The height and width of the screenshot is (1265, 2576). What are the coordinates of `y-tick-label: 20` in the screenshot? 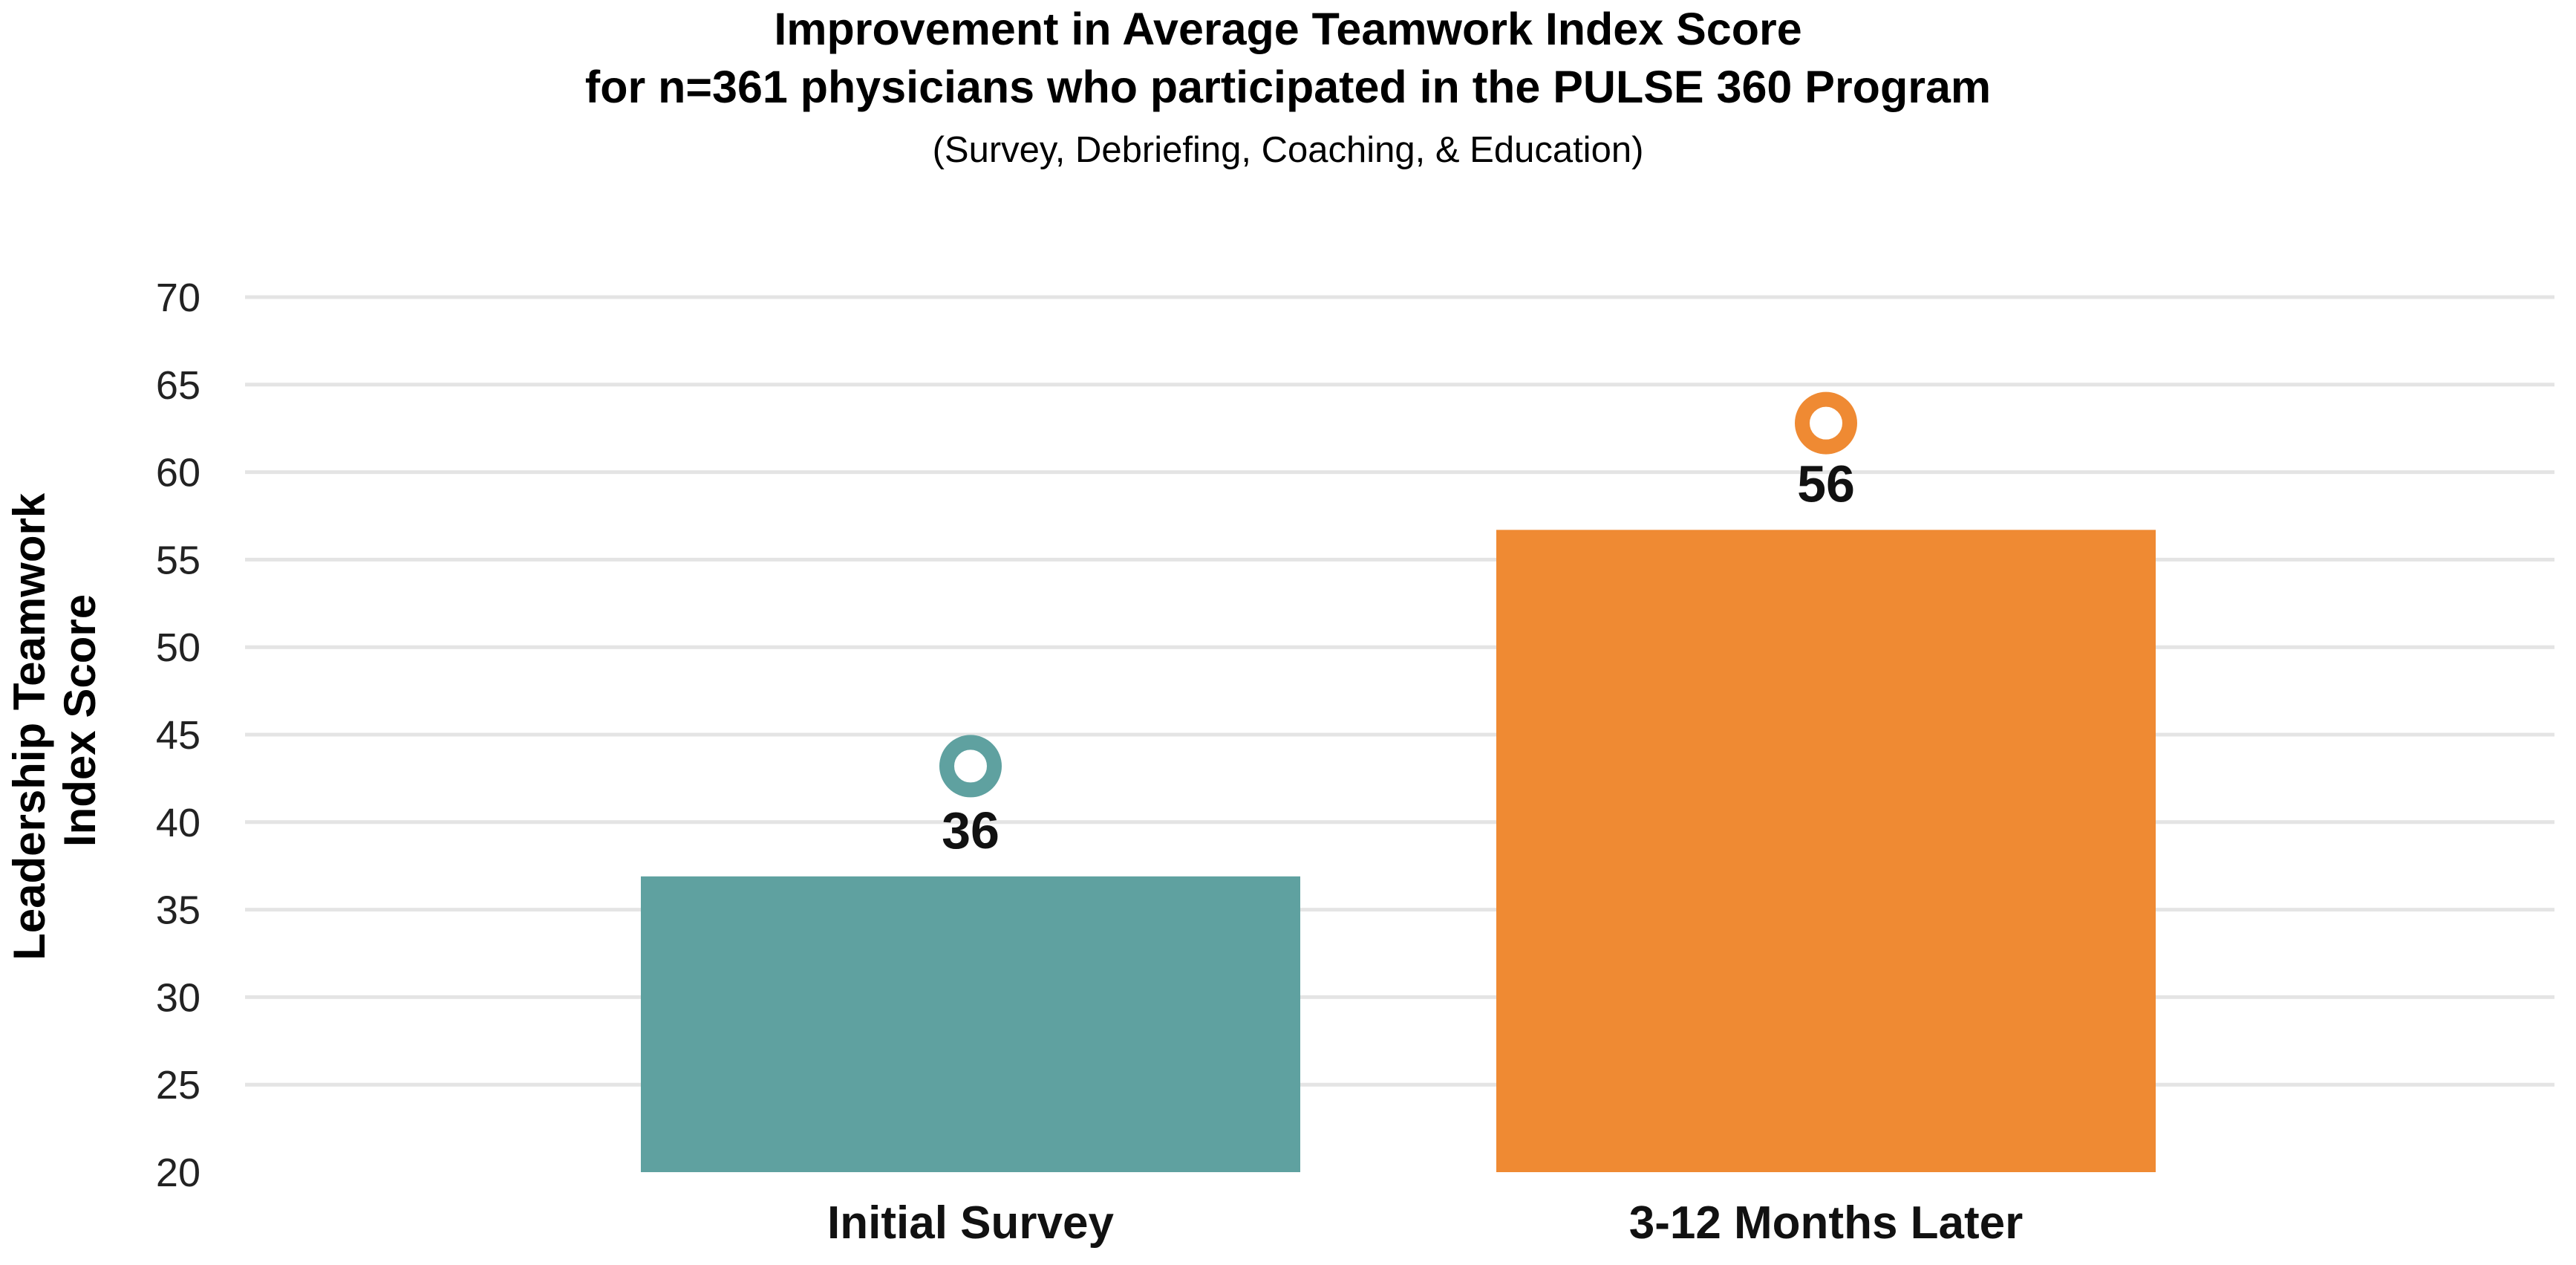 It's located at (178, 1173).